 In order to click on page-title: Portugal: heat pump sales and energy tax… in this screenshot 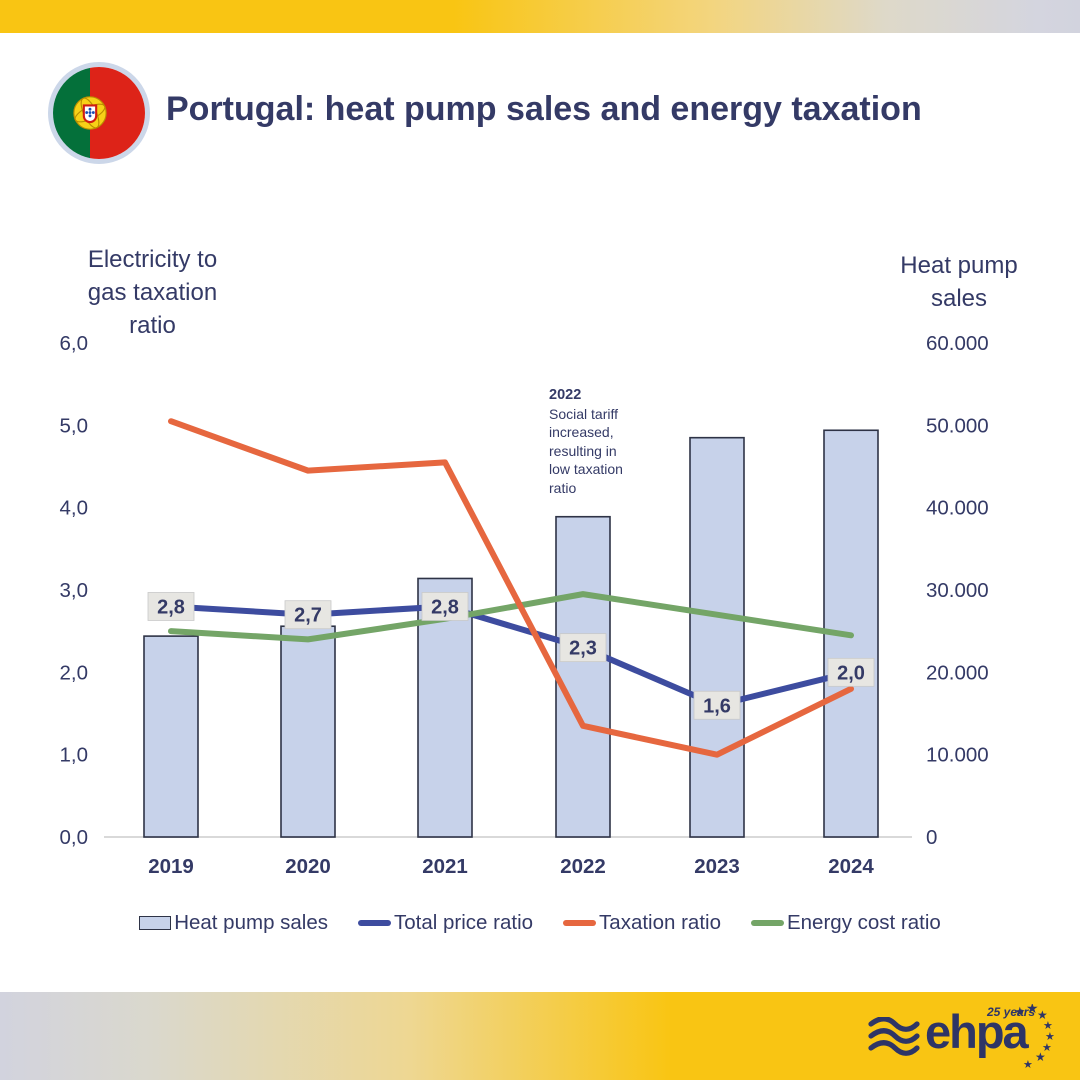, I will do `click(544, 109)`.